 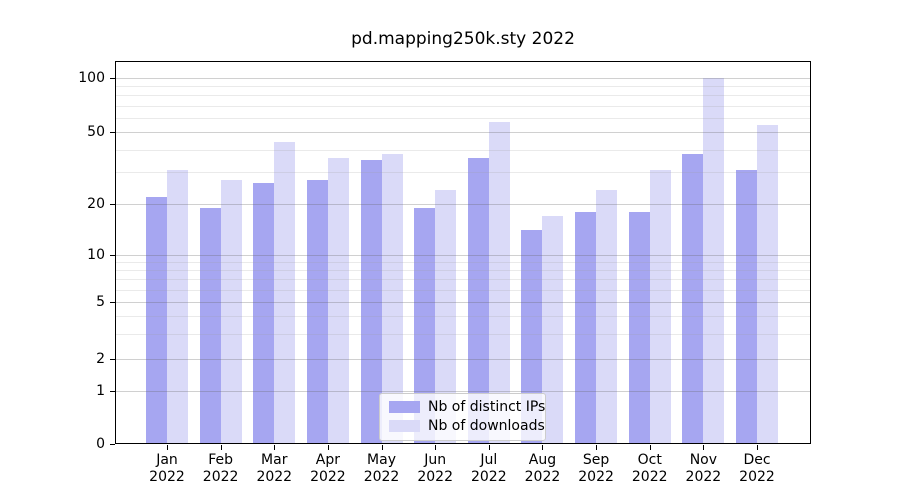 What do you see at coordinates (392, 298) in the screenshot?
I see `bar-downloads-may` at bounding box center [392, 298].